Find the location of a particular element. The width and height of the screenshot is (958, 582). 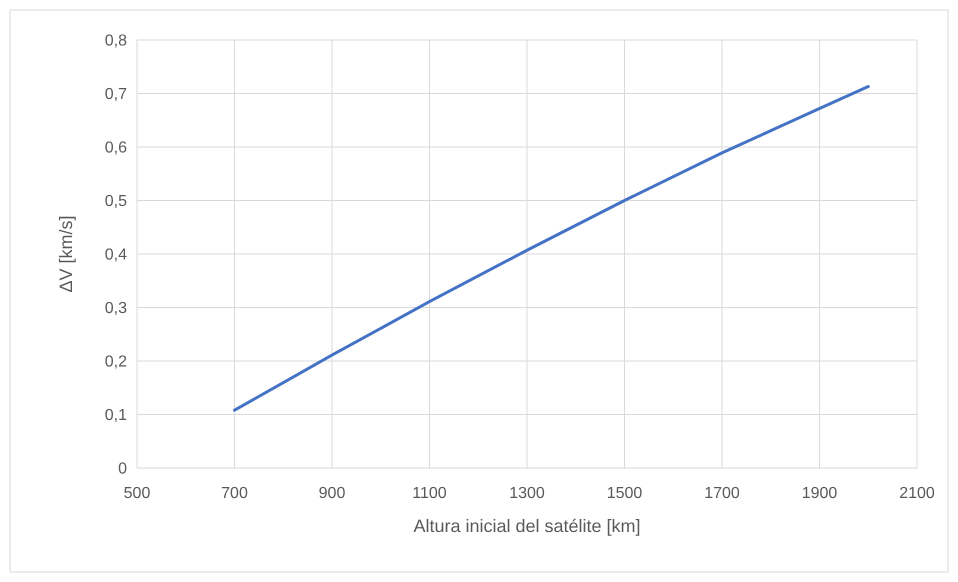

y-tick-label: 0,6 is located at coordinates (116, 148).